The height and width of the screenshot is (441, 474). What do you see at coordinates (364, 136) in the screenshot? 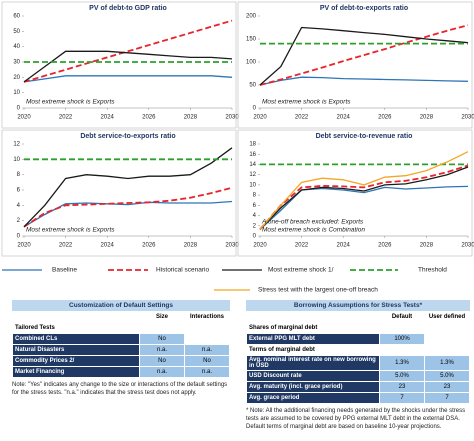
I see `chart-title: Debt service-to-revenue ratio` at bounding box center [364, 136].